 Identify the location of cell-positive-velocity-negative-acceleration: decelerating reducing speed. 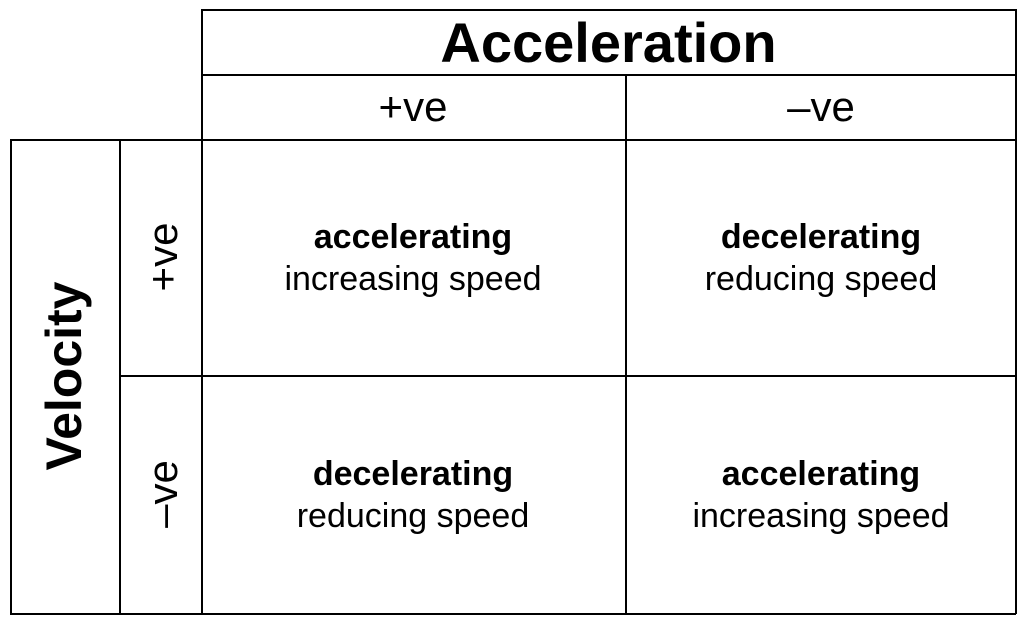
(821, 257).